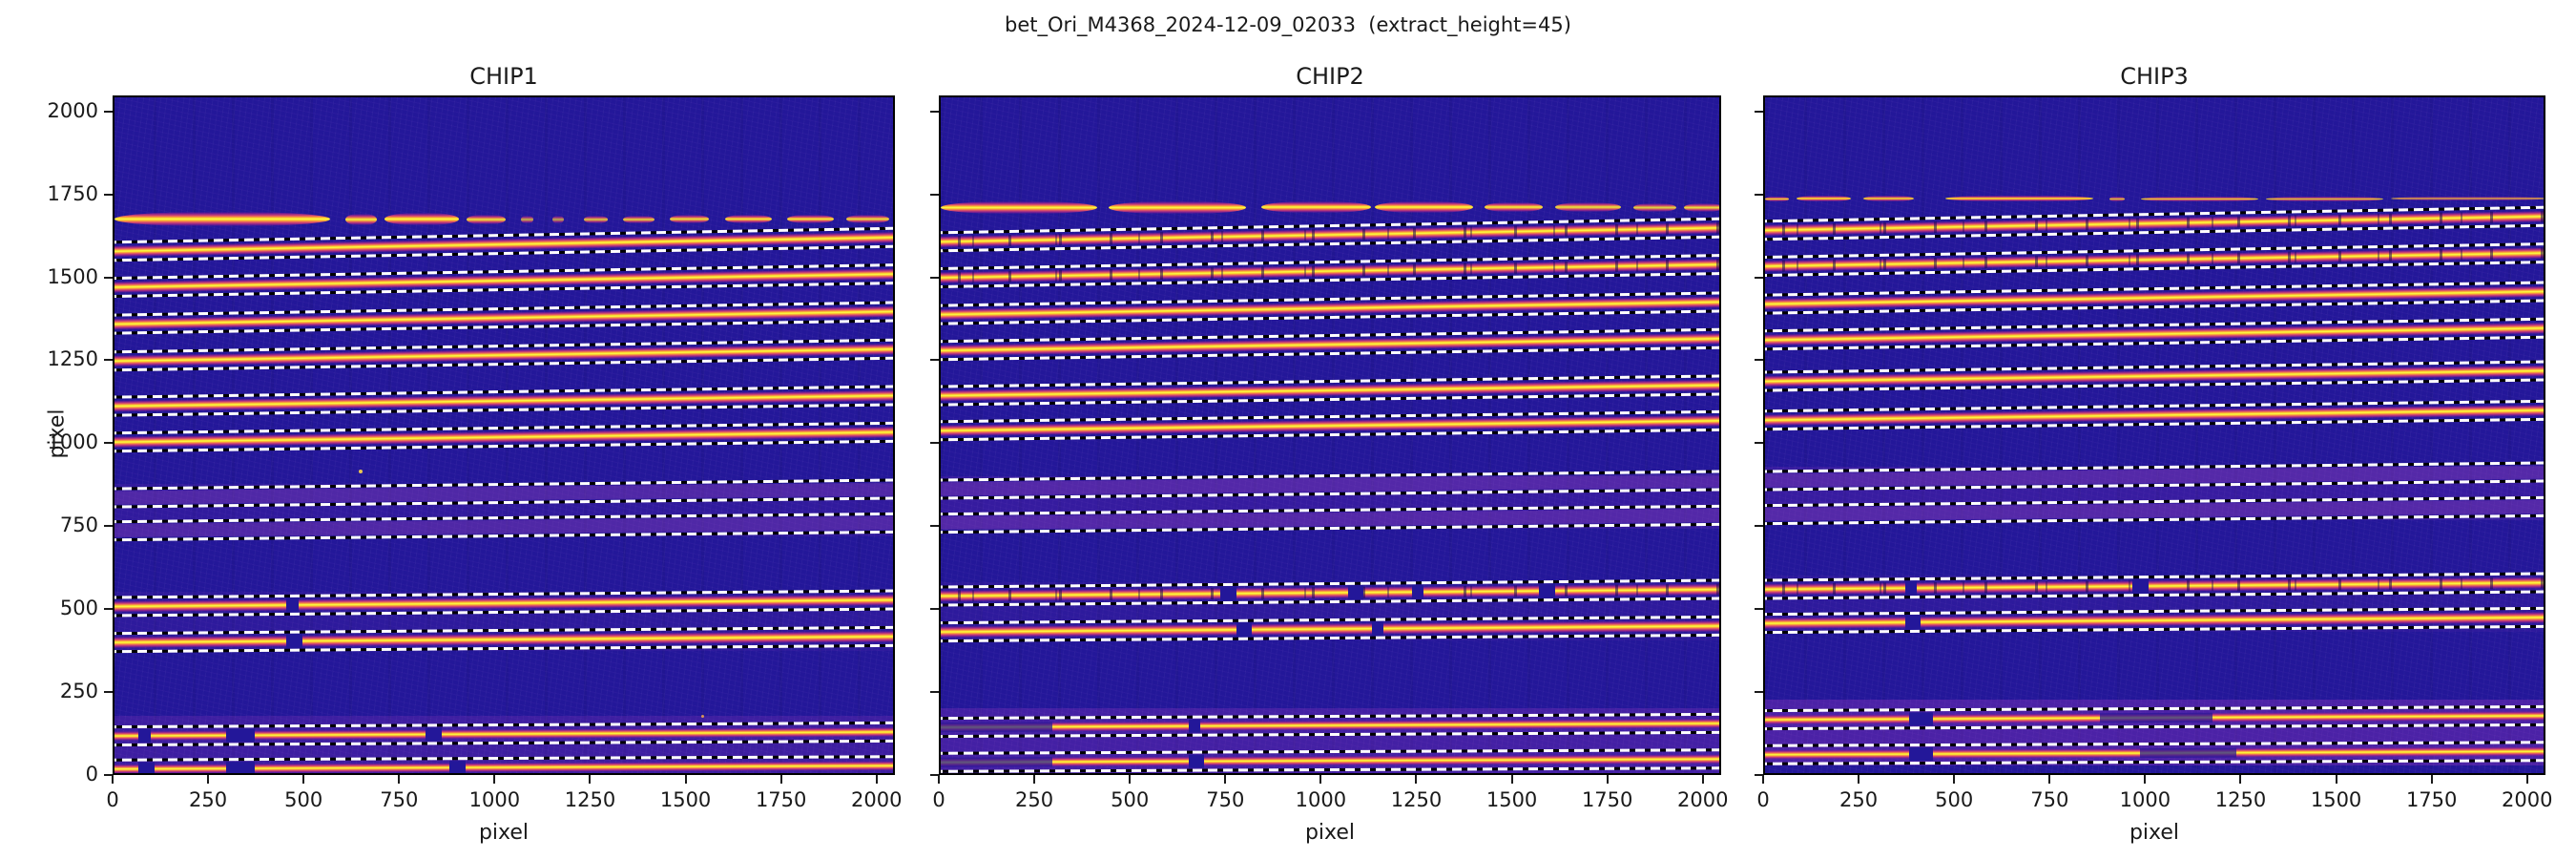 The image size is (2576, 859). I want to click on y-tick-label: 1000, so click(72, 442).